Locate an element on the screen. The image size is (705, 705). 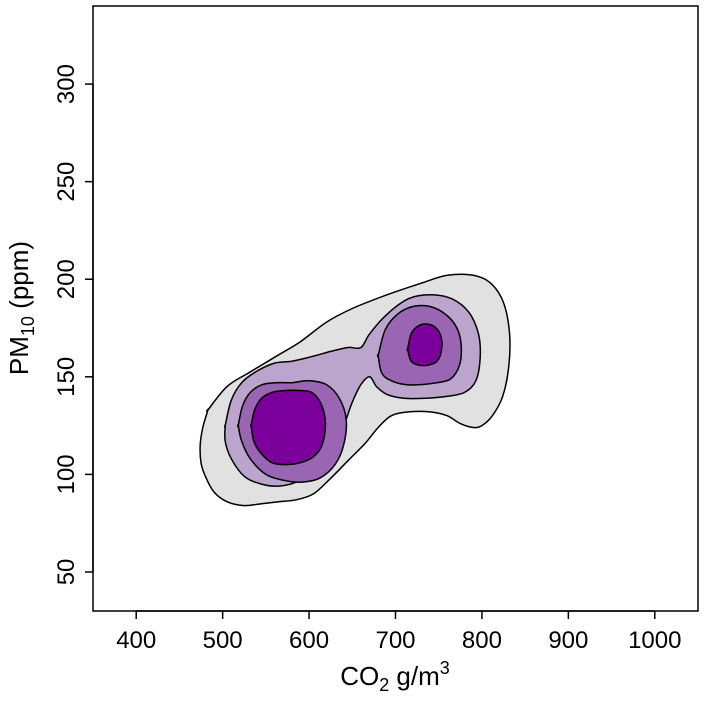
y-tick-label: 250 is located at coordinates (66, 182).